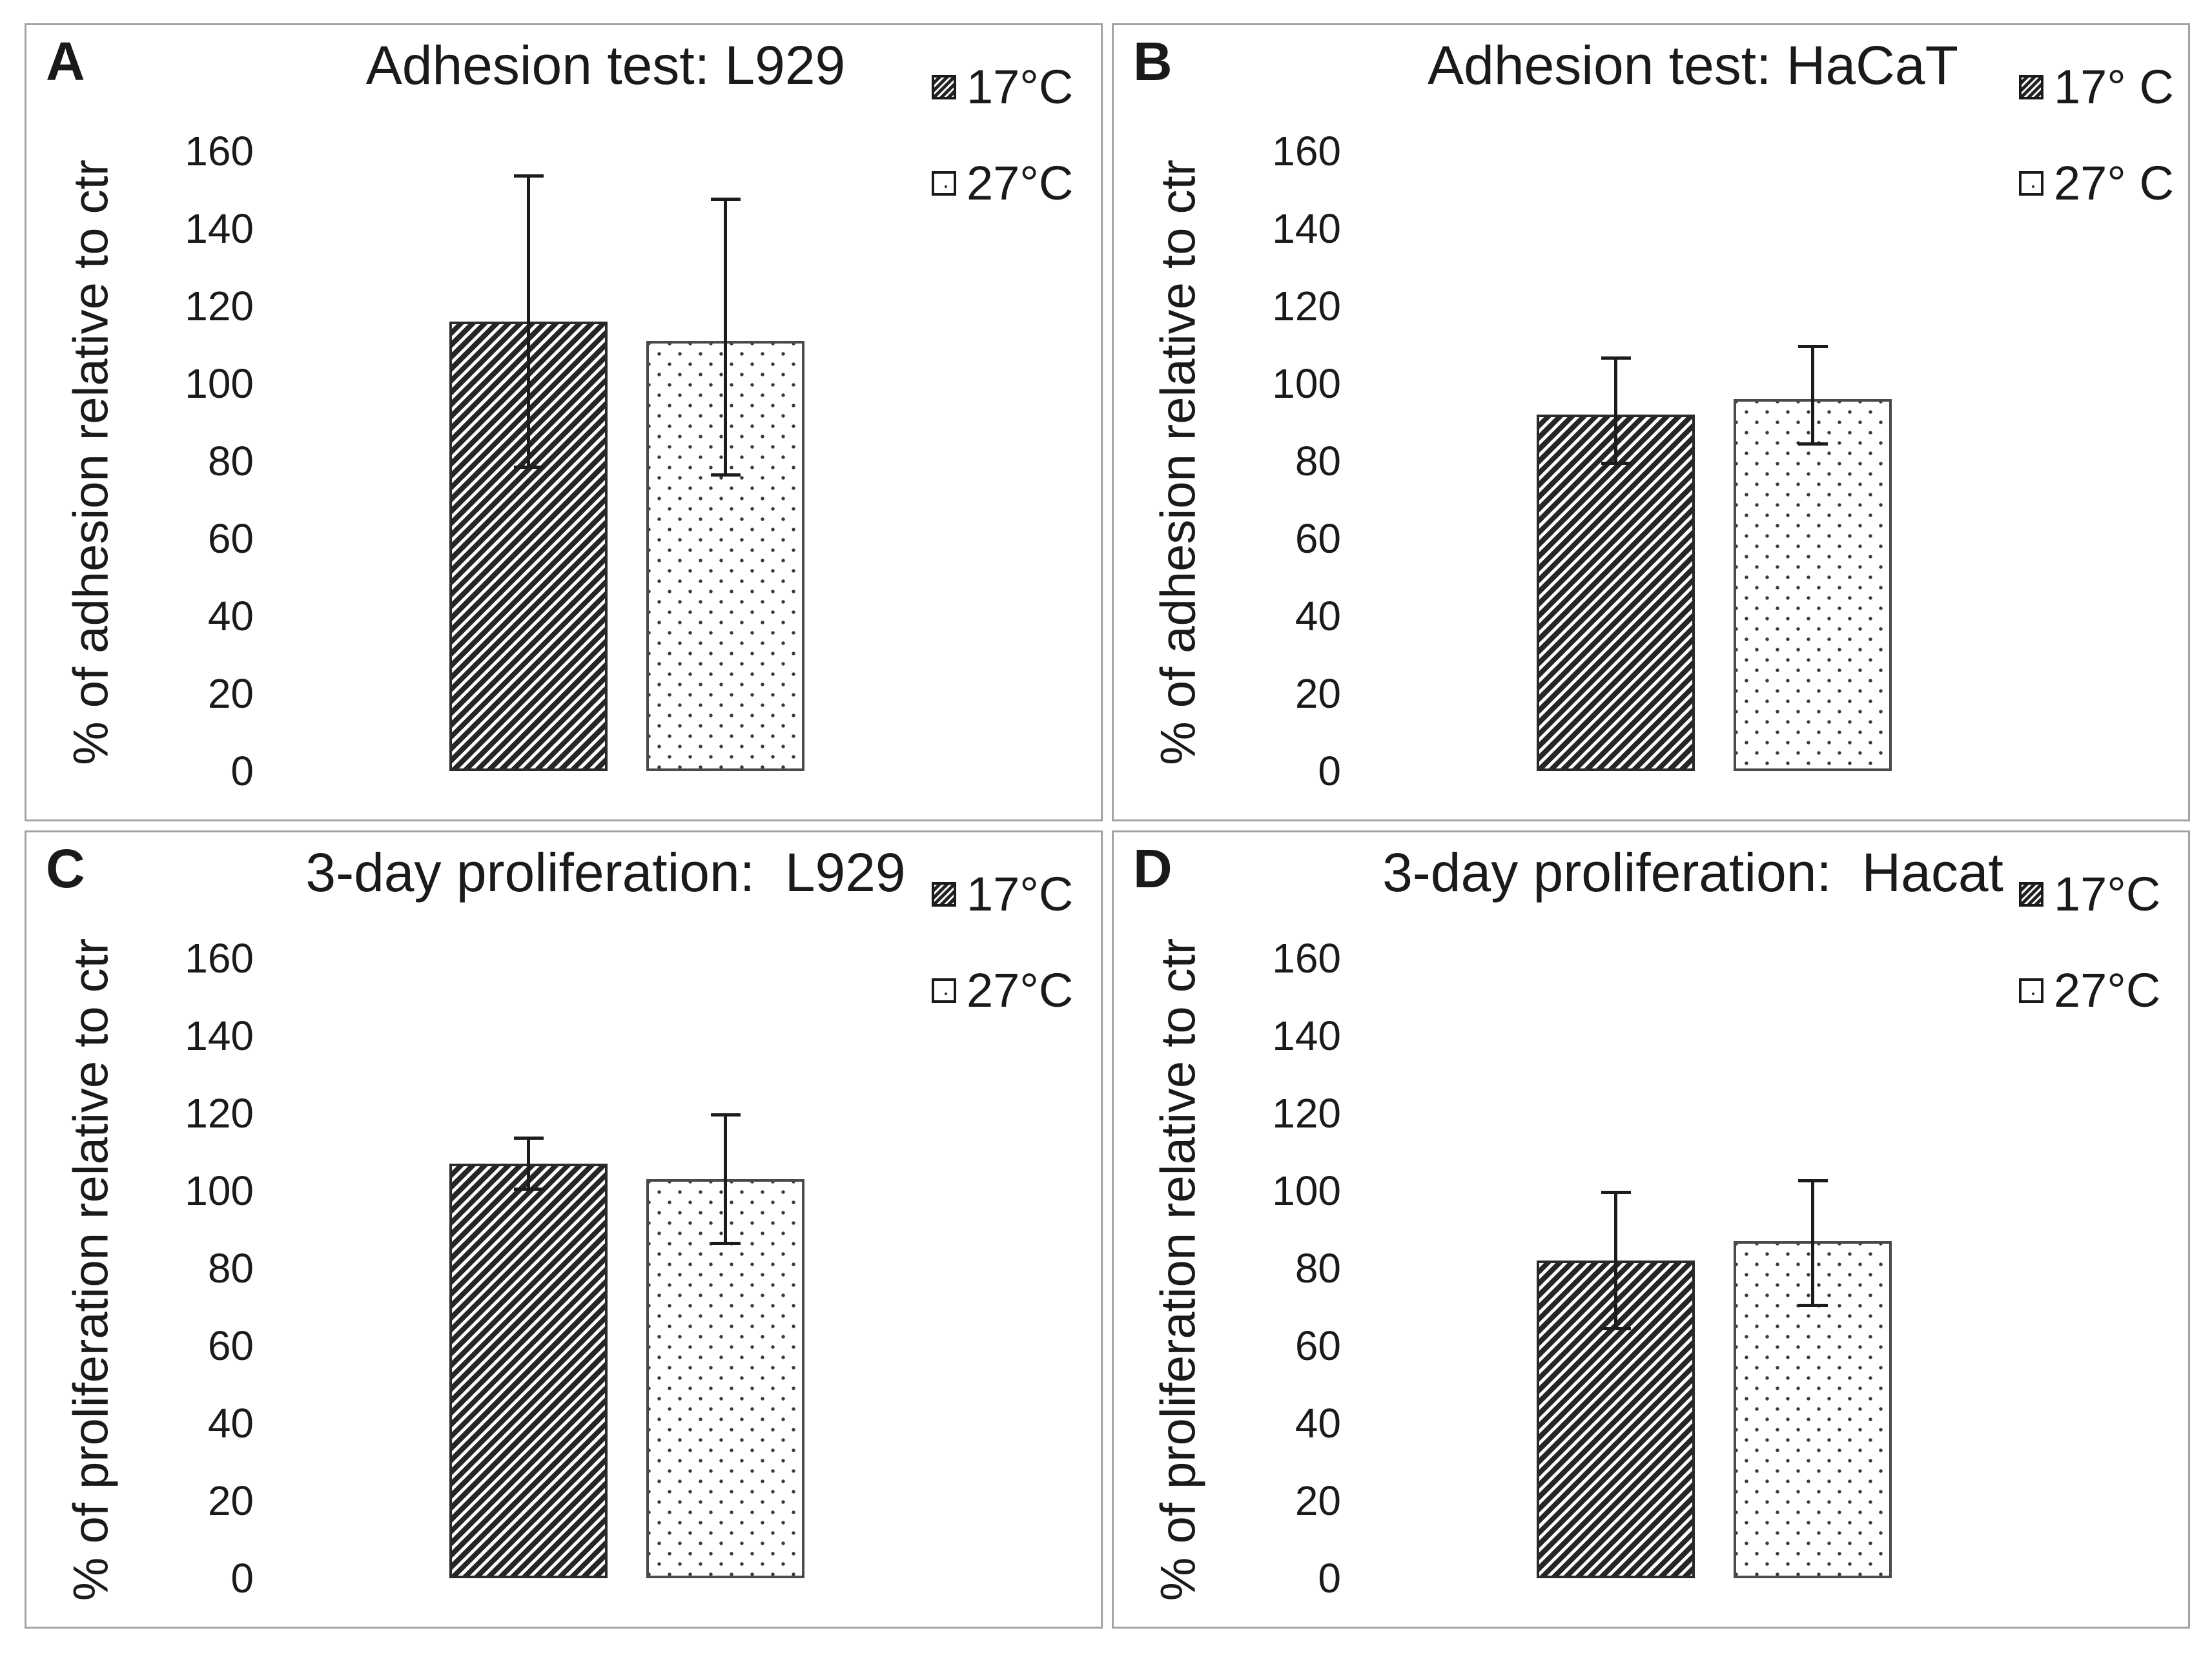  Describe the element at coordinates (2114, 183) in the screenshot. I see `legend-label: 27° C` at that location.